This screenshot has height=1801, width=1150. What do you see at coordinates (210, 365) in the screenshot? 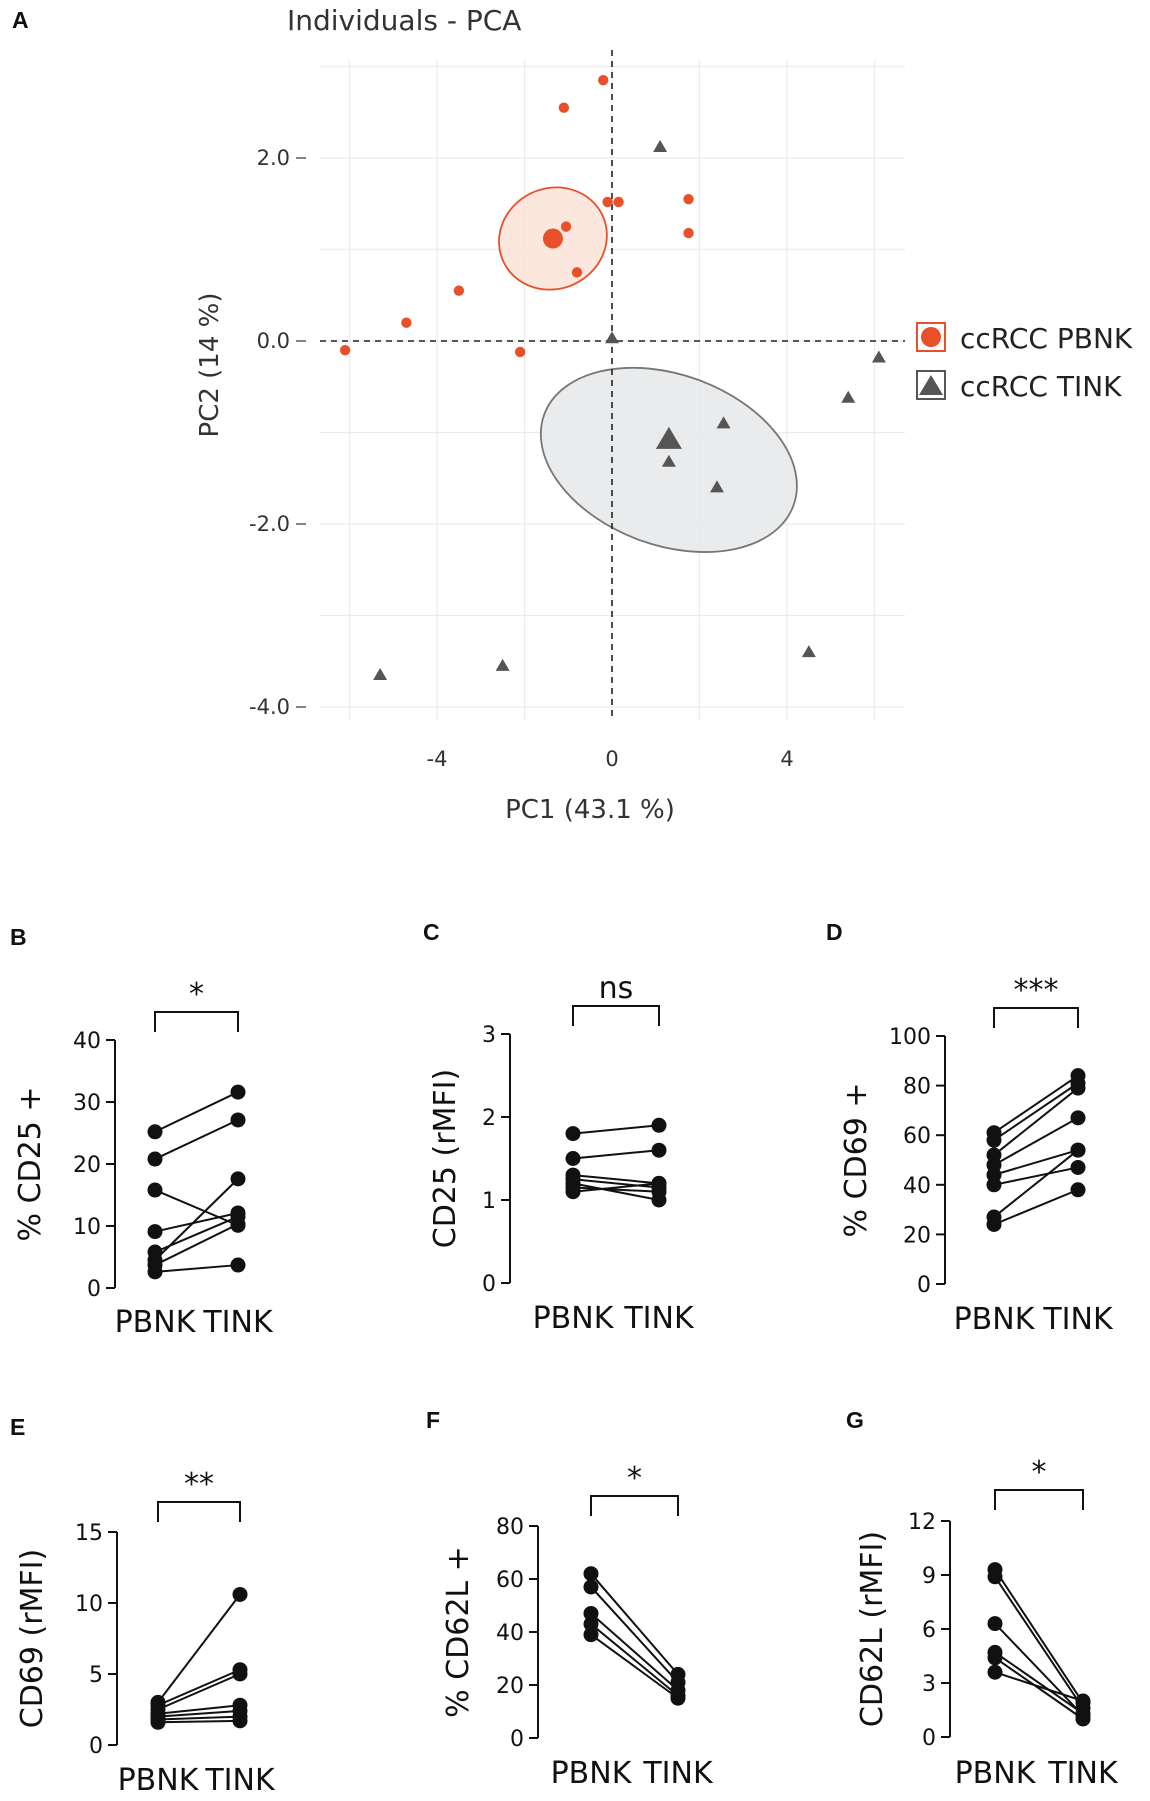
I see `pca-y-axis-label: PC2 (14 %)` at bounding box center [210, 365].